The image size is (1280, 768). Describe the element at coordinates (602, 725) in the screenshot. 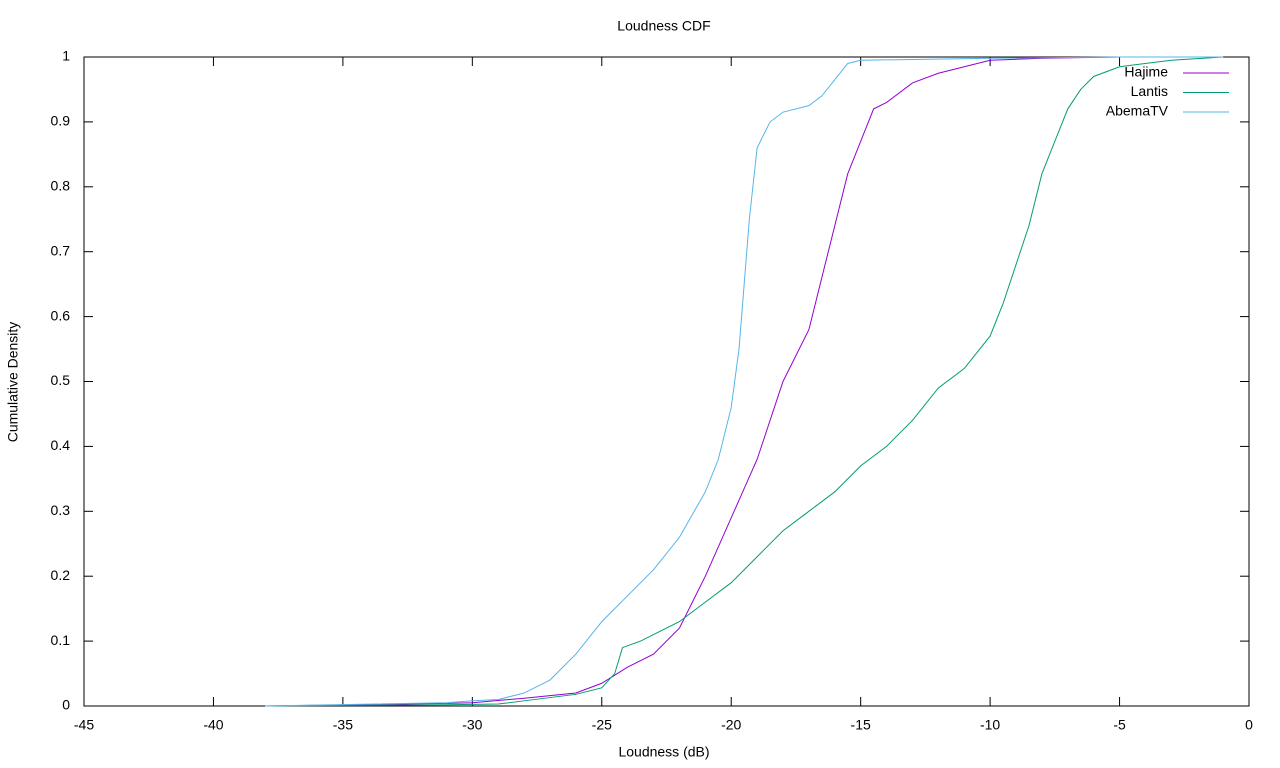

I see `x-tick-label: -25` at that location.